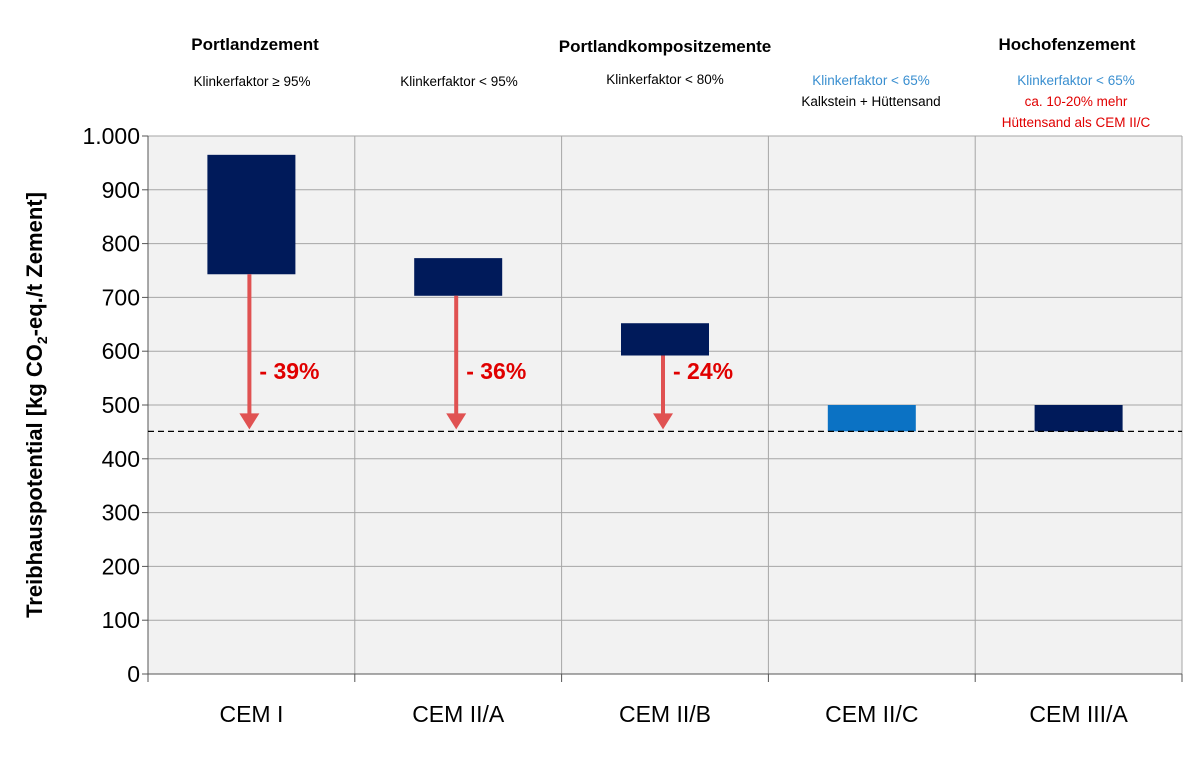  What do you see at coordinates (665, 714) in the screenshot?
I see `x-tick-label: CEM II/B` at bounding box center [665, 714].